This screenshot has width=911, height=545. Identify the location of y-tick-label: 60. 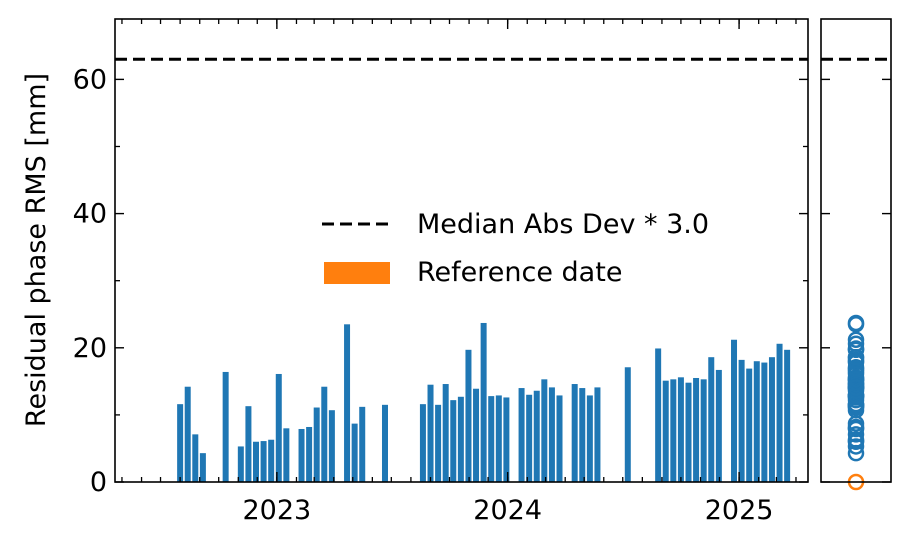
(90, 79).